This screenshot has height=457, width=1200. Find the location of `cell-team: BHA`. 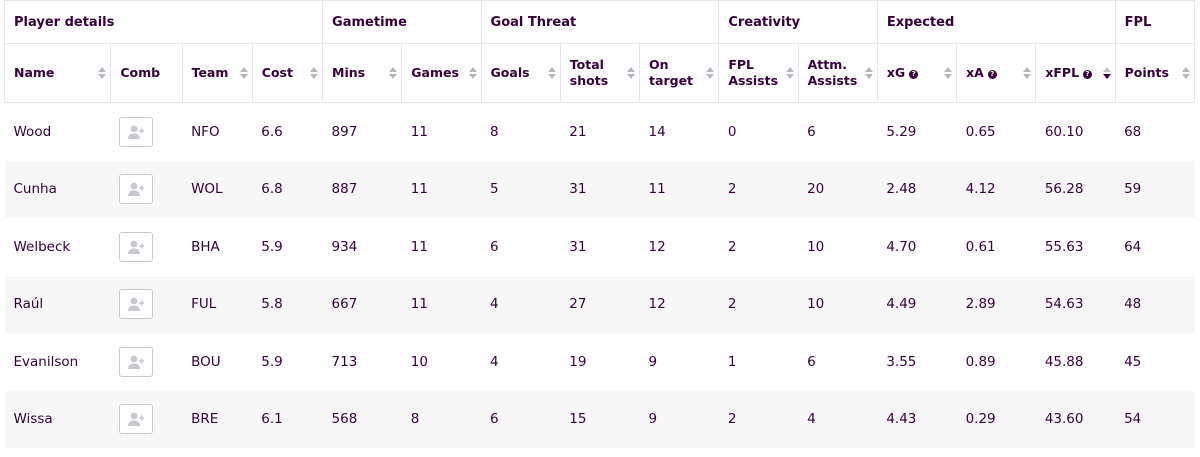

cell-team: BHA is located at coordinates (205, 246).